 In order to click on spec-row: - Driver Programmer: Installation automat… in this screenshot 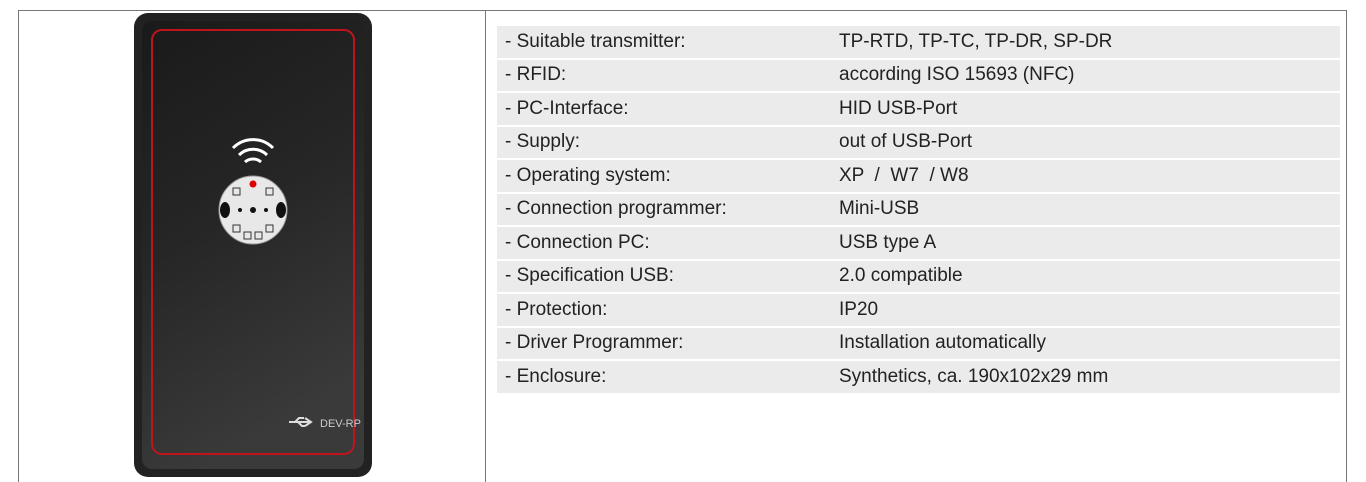, I will do `click(918, 343)`.